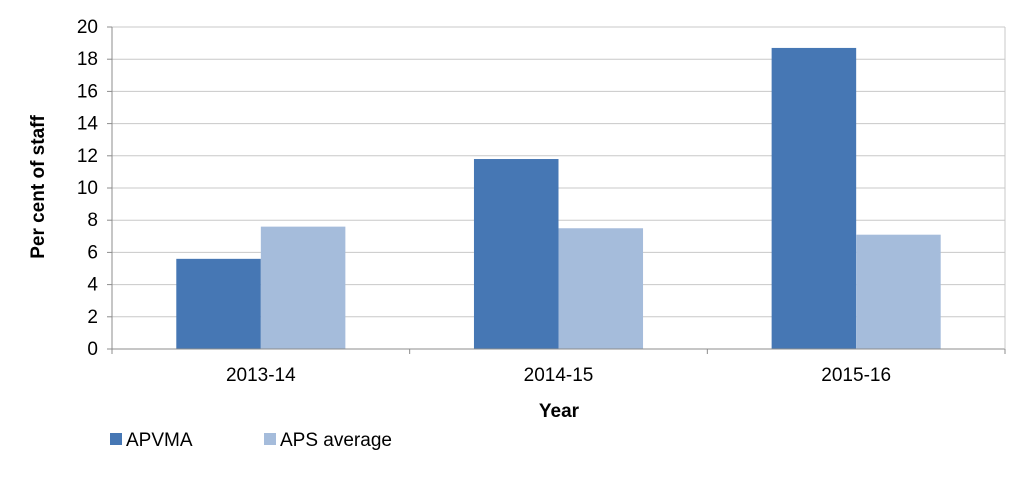  I want to click on y-tick-label: 12, so click(87, 156).